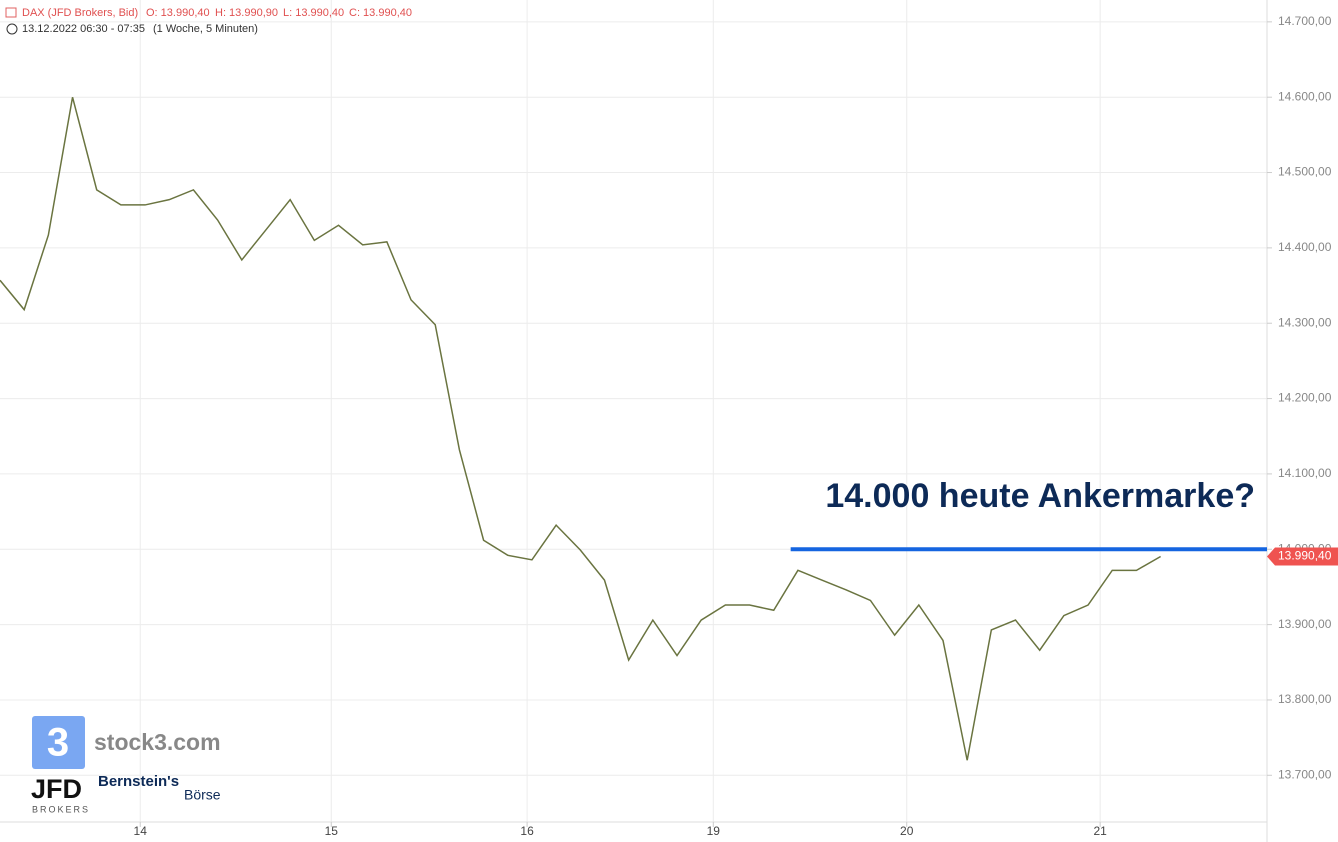 Image resolution: width=1338 pixels, height=842 pixels. What do you see at coordinates (11, 12) in the screenshot?
I see `chart-icon` at bounding box center [11, 12].